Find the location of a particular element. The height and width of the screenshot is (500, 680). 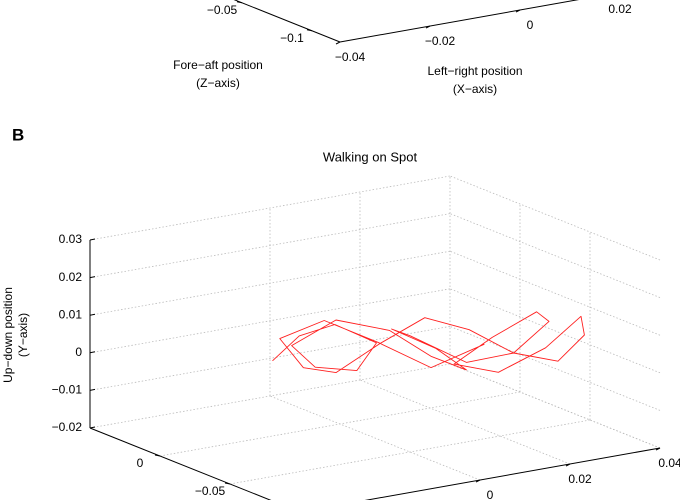

z-axis-label: Fore−aft position is located at coordinates (218, 65).